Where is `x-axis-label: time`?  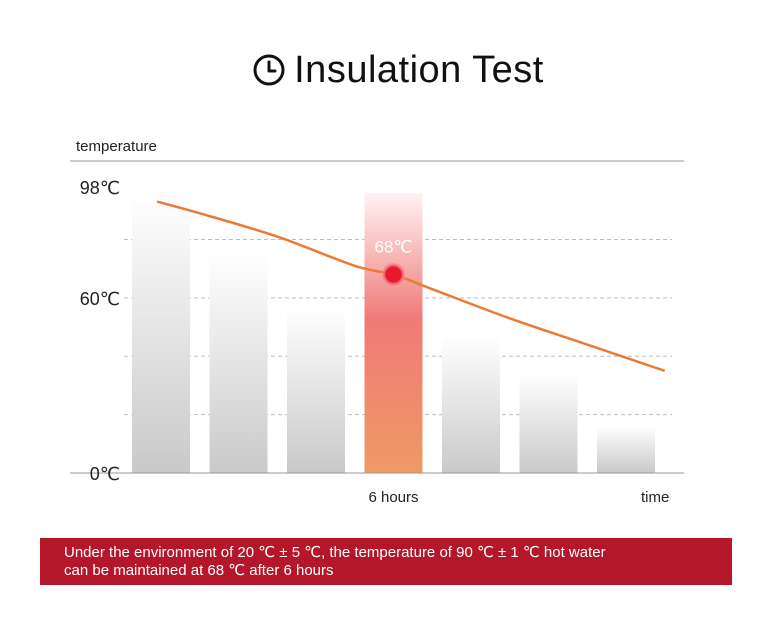
x-axis-label: time is located at coordinates (655, 497).